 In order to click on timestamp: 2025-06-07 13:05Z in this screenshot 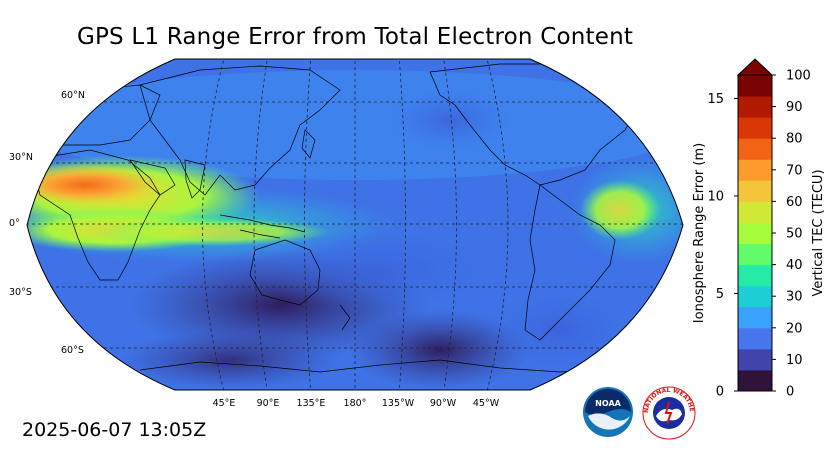, I will do `click(114, 430)`.